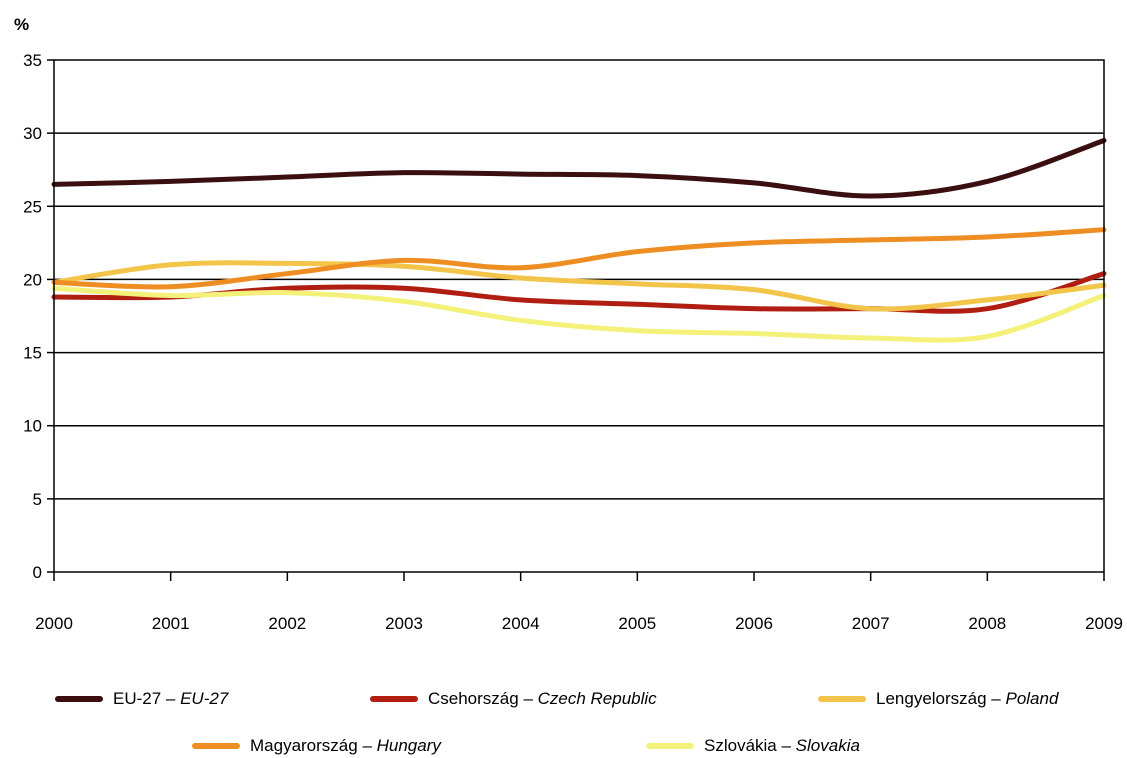 Image resolution: width=1127 pixels, height=758 pixels. Describe the element at coordinates (637, 623) in the screenshot. I see `x-tick-label: 2005` at that location.